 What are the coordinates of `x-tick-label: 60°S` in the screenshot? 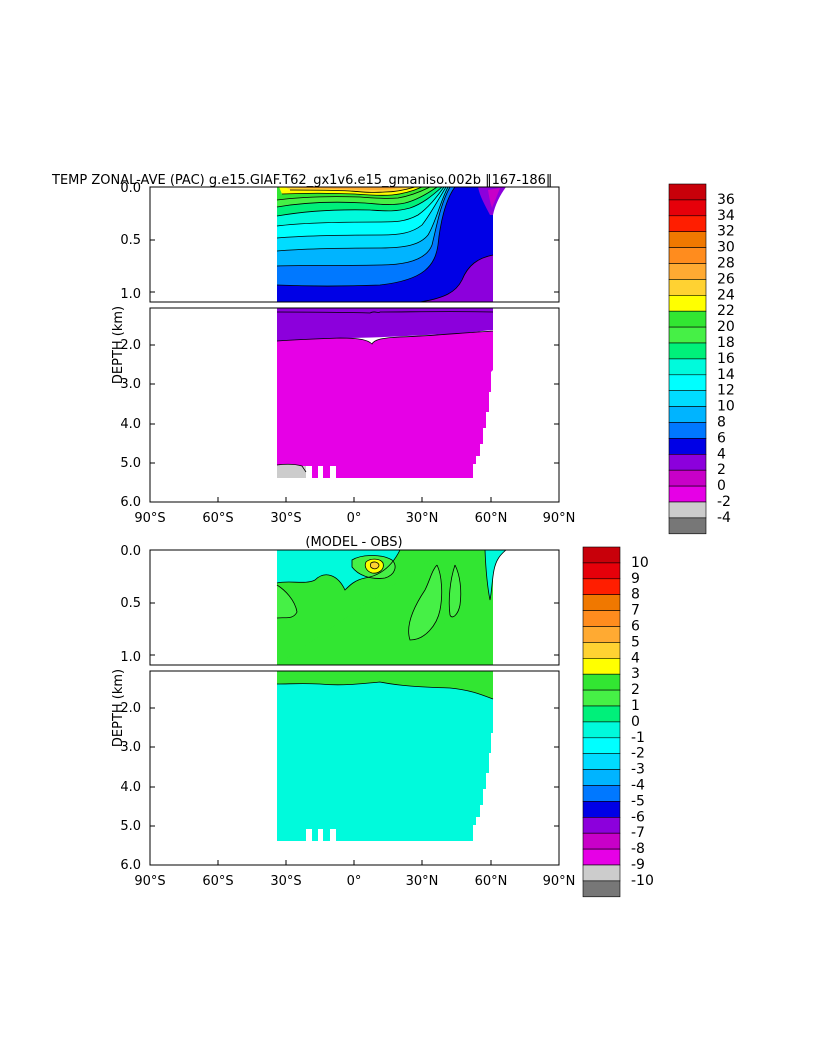 It's located at (217, 518).